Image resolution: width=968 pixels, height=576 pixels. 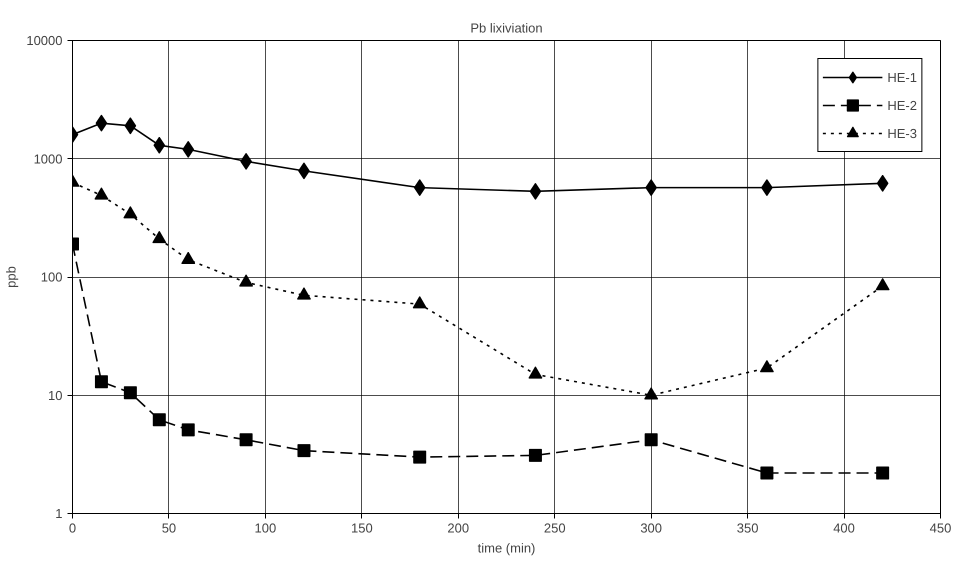 I want to click on y-tick-label: 100, so click(x=51, y=277).